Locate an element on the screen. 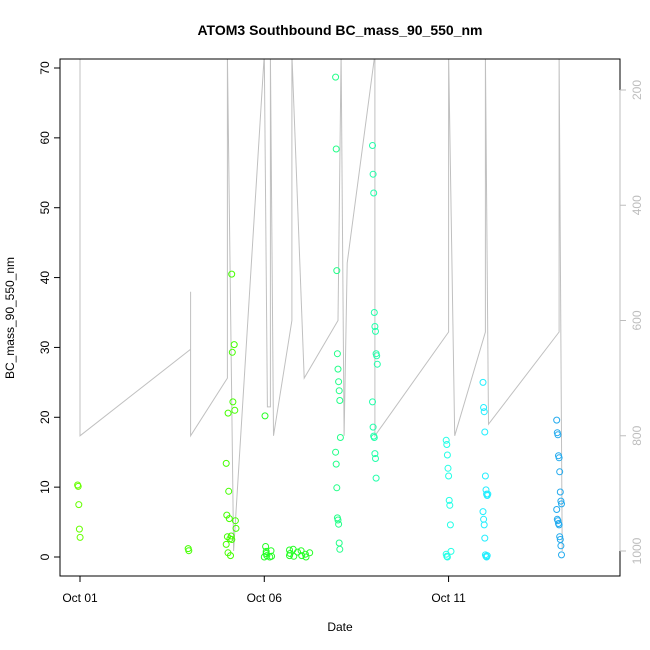  y-tick-label-1: 10 is located at coordinates (45, 487).